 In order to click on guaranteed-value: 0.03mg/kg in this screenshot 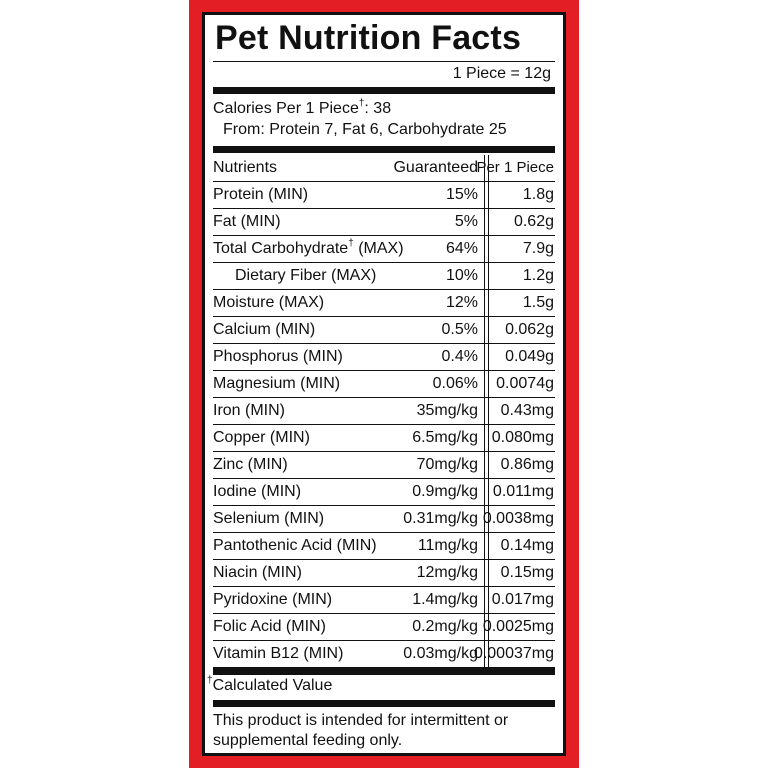, I will do `click(440, 653)`.